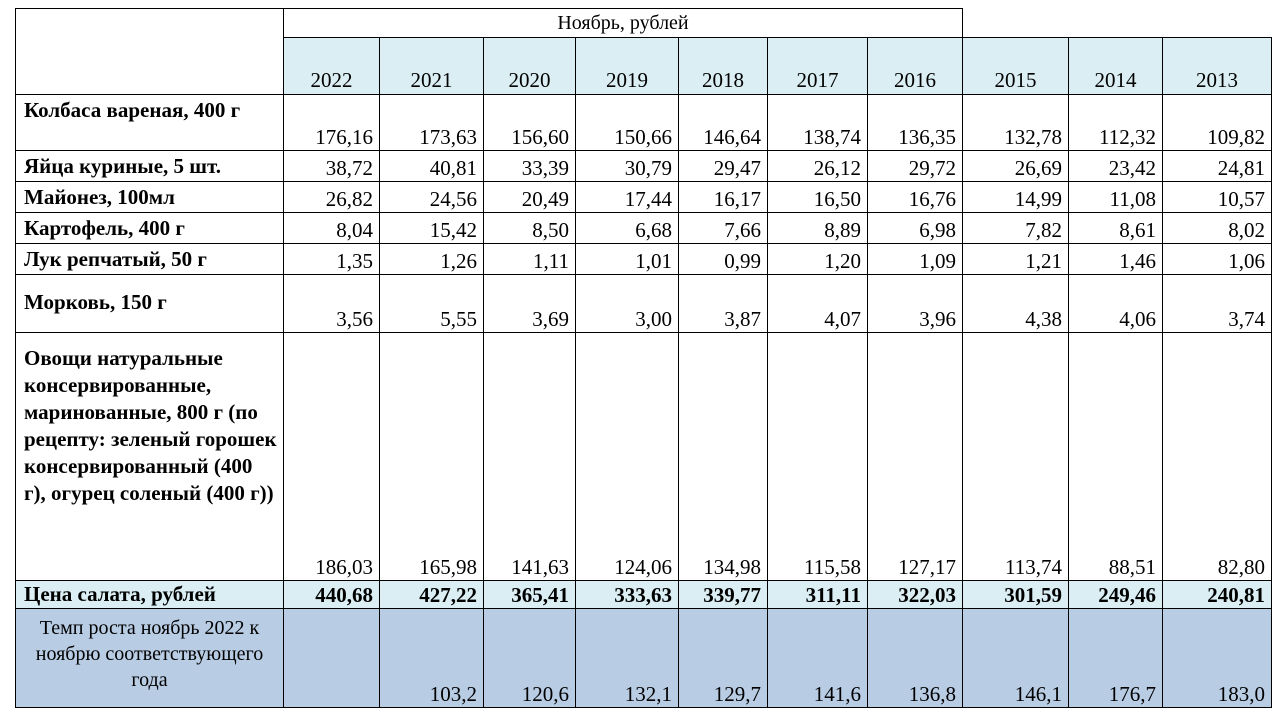  What do you see at coordinates (1217, 303) in the screenshot?
I see `price-cell: 3,74` at bounding box center [1217, 303].